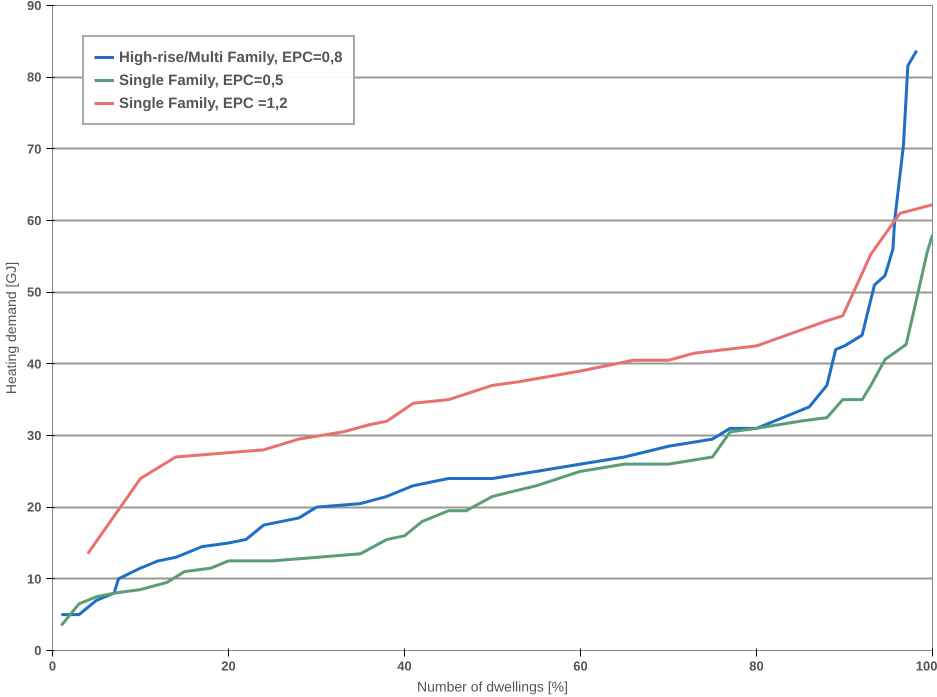  Describe the element at coordinates (926, 666) in the screenshot. I see `x-tick-label: 100` at that location.